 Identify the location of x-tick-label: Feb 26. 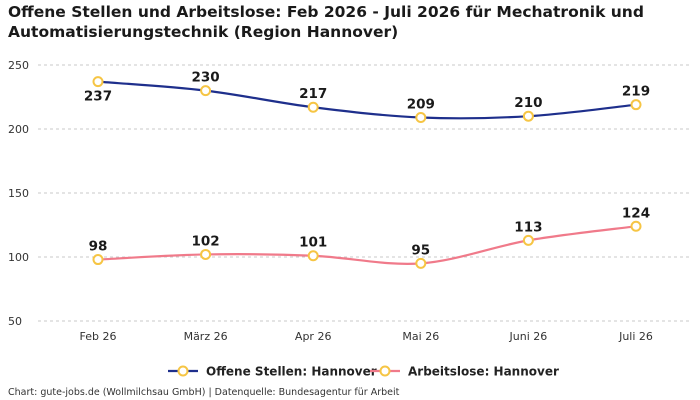
(98, 336).